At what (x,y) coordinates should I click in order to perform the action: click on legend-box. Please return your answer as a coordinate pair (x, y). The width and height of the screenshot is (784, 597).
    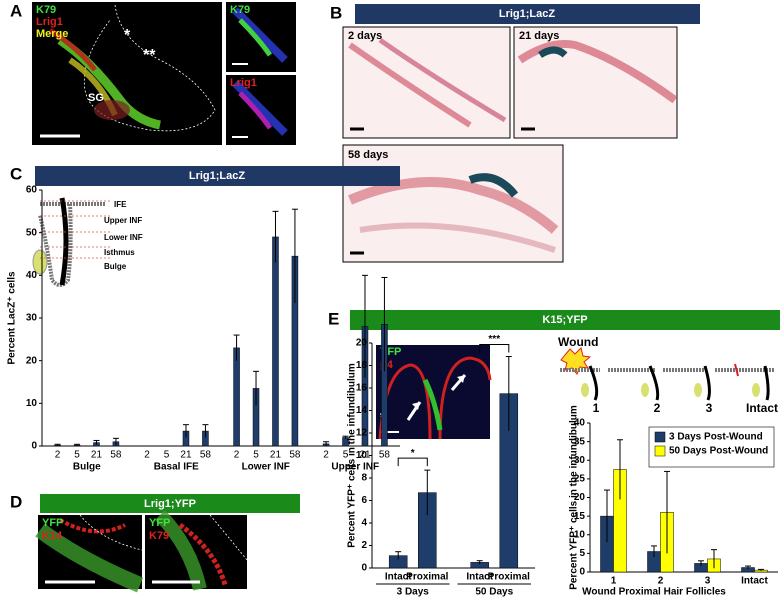
    Looking at the image, I should click on (711, 447).